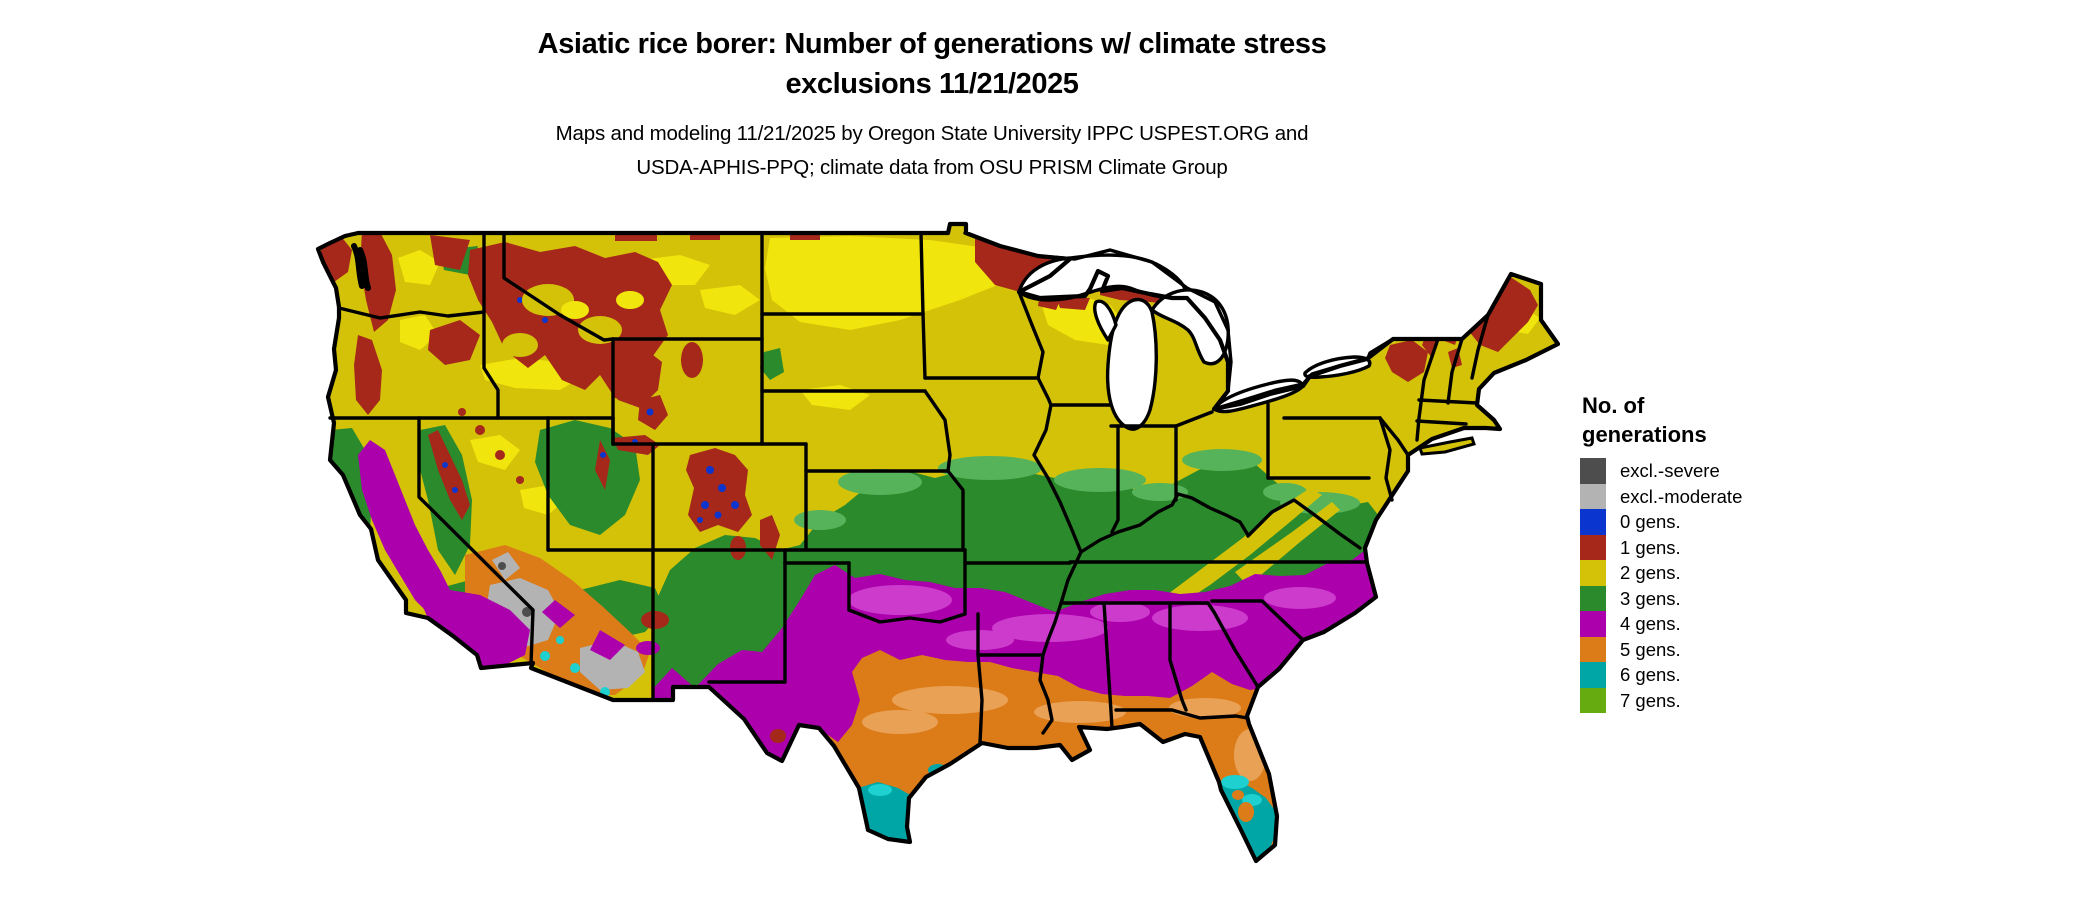 This screenshot has width=2100, height=897. What do you see at coordinates (1190, 327) in the screenshot?
I see `lake-huron` at bounding box center [1190, 327].